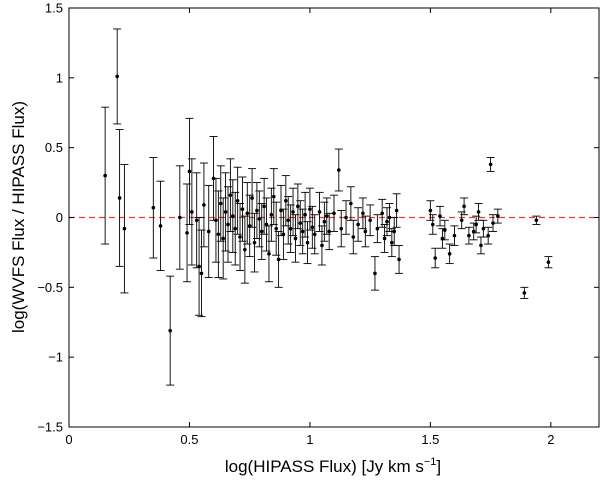  What do you see at coordinates (59, 217) in the screenshot?
I see `y-tick-label: 0` at bounding box center [59, 217].